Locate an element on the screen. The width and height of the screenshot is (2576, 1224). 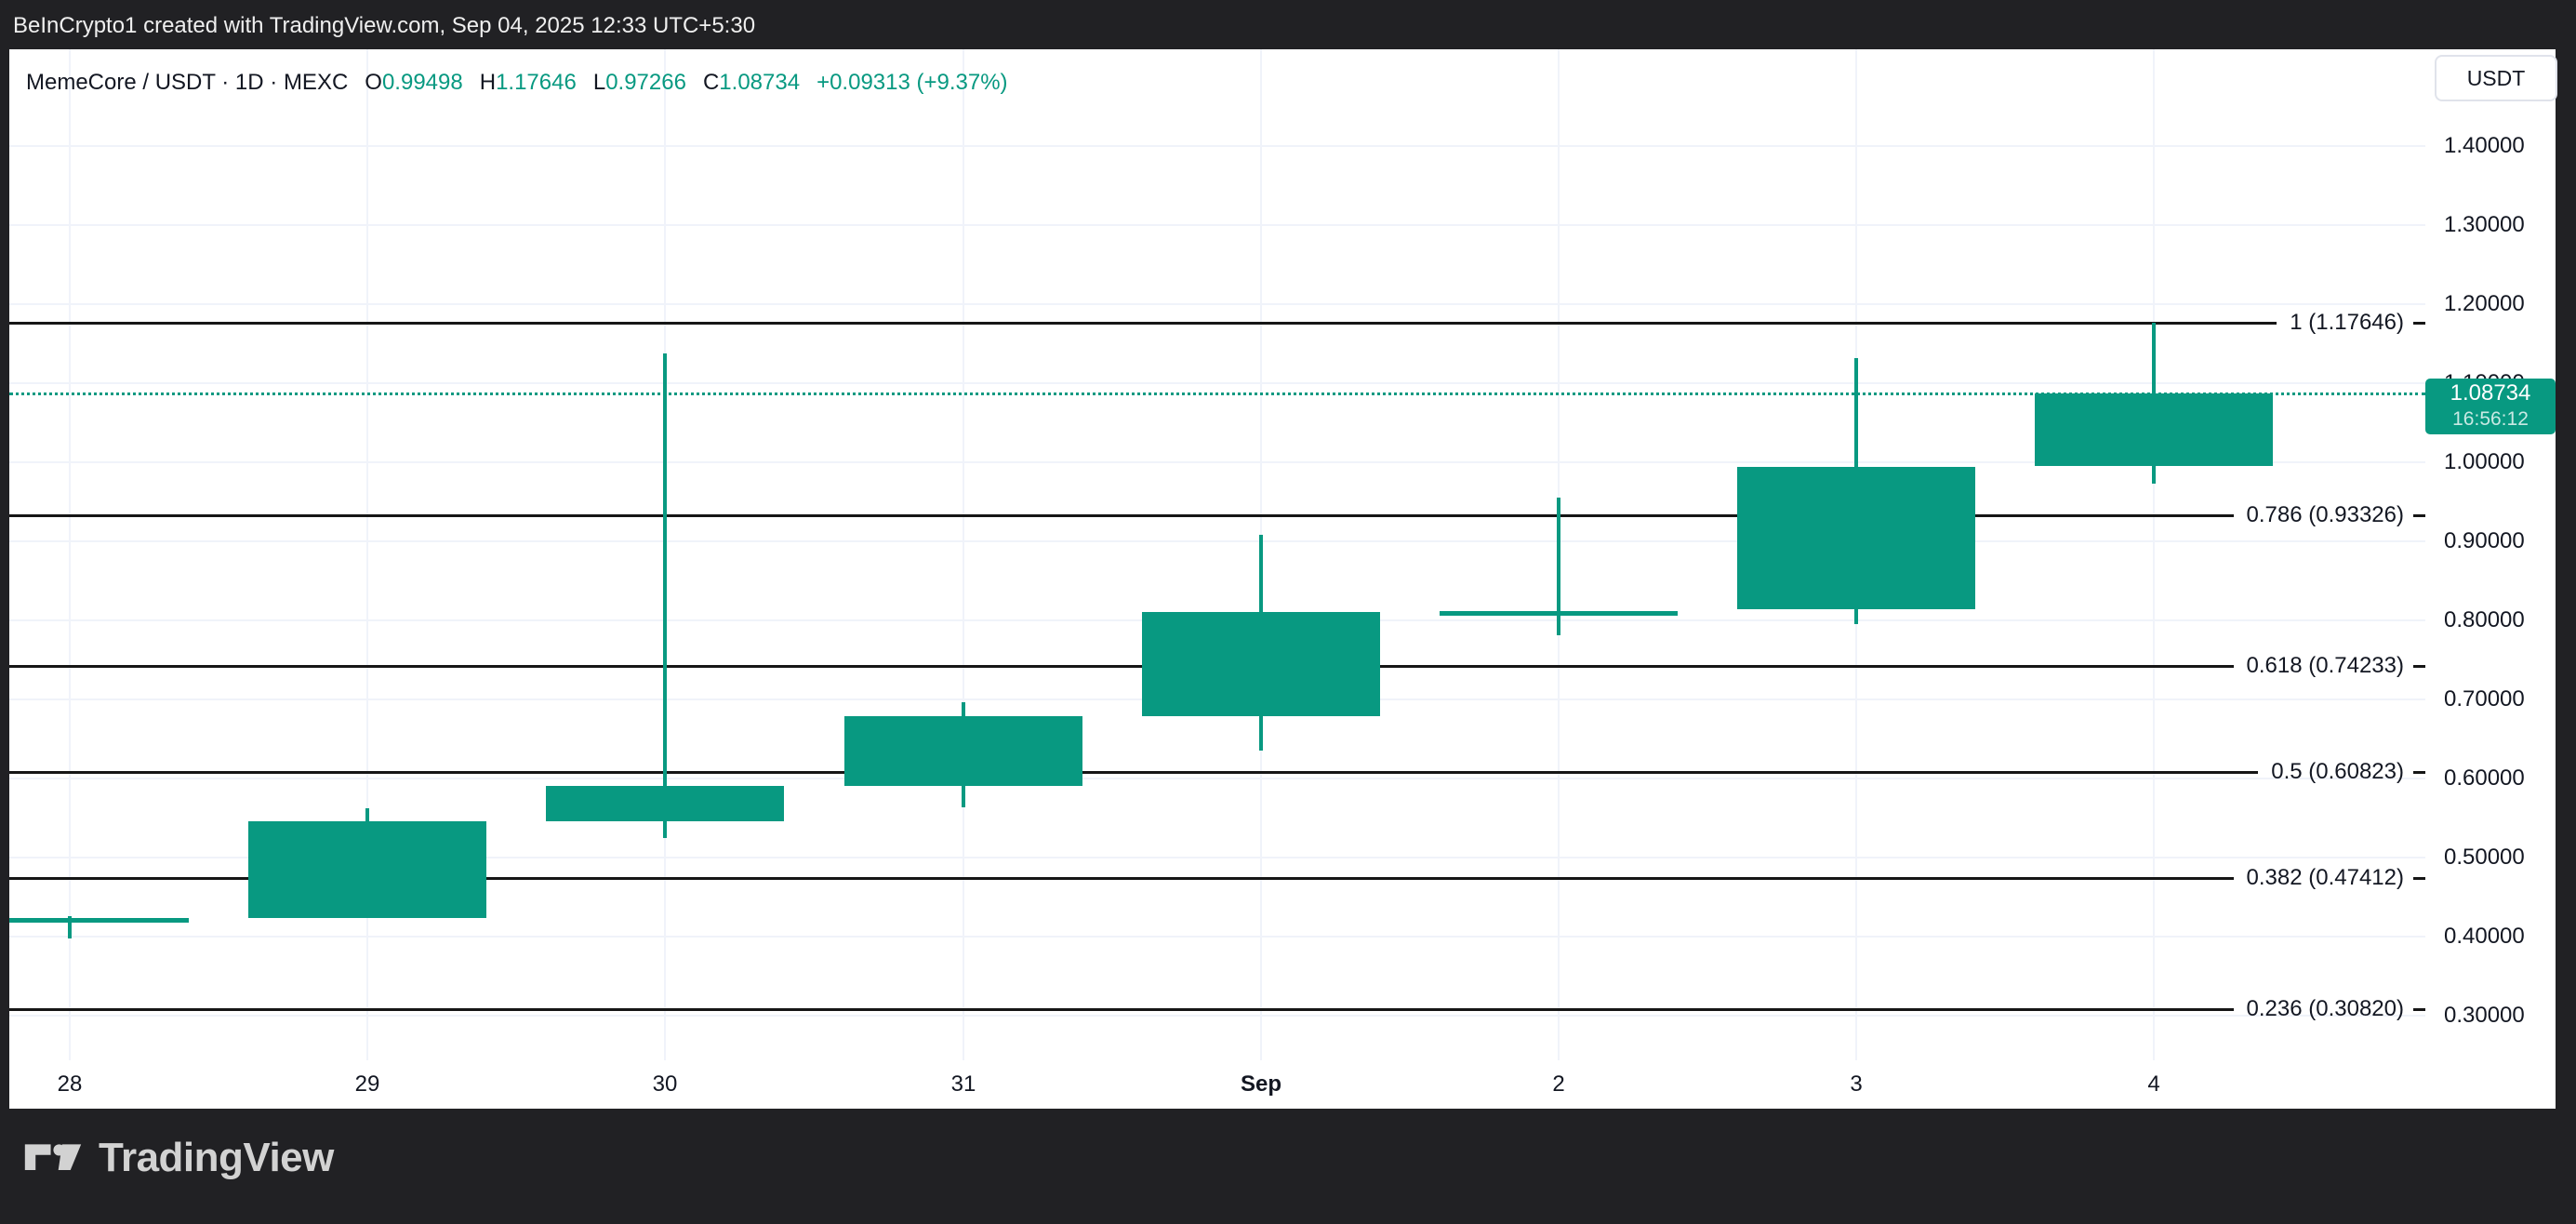
fib-level-label: 0.382 (0.47412) is located at coordinates (2325, 877).